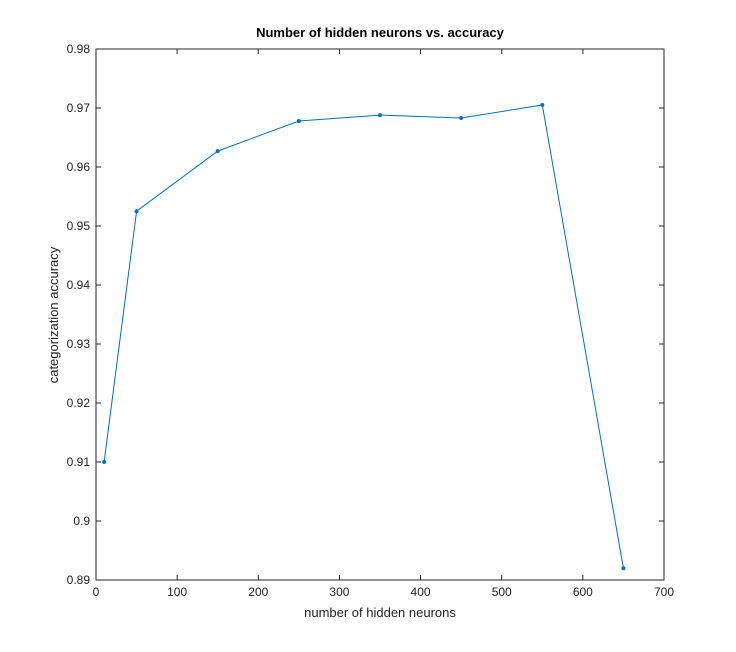  I want to click on x-tick-label: 0, so click(96, 592).